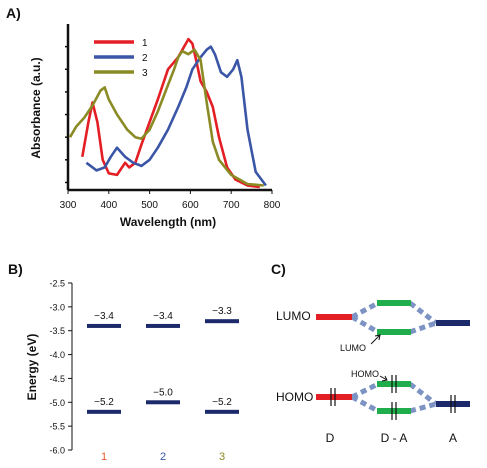 The image size is (487, 468). I want to click on da-upper-homo-level, so click(394, 384).